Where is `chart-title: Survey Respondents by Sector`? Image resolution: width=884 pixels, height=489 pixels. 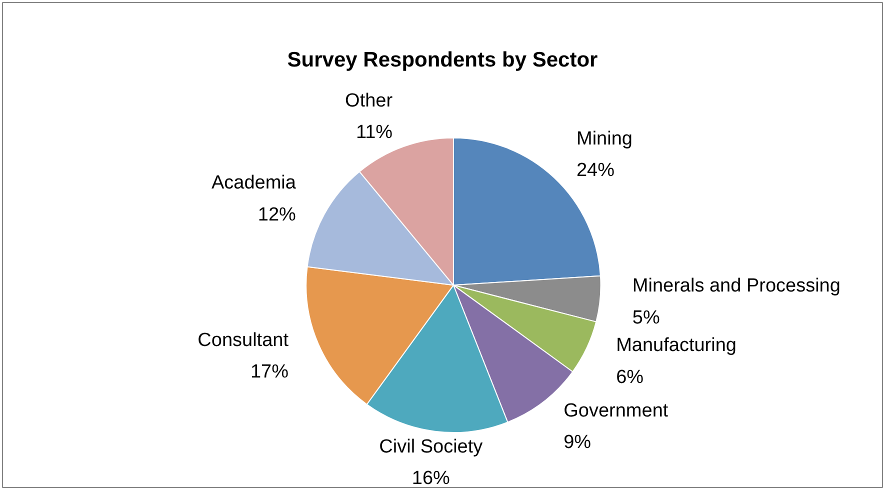
chart-title: Survey Respondents by Sector is located at coordinates (442, 60).